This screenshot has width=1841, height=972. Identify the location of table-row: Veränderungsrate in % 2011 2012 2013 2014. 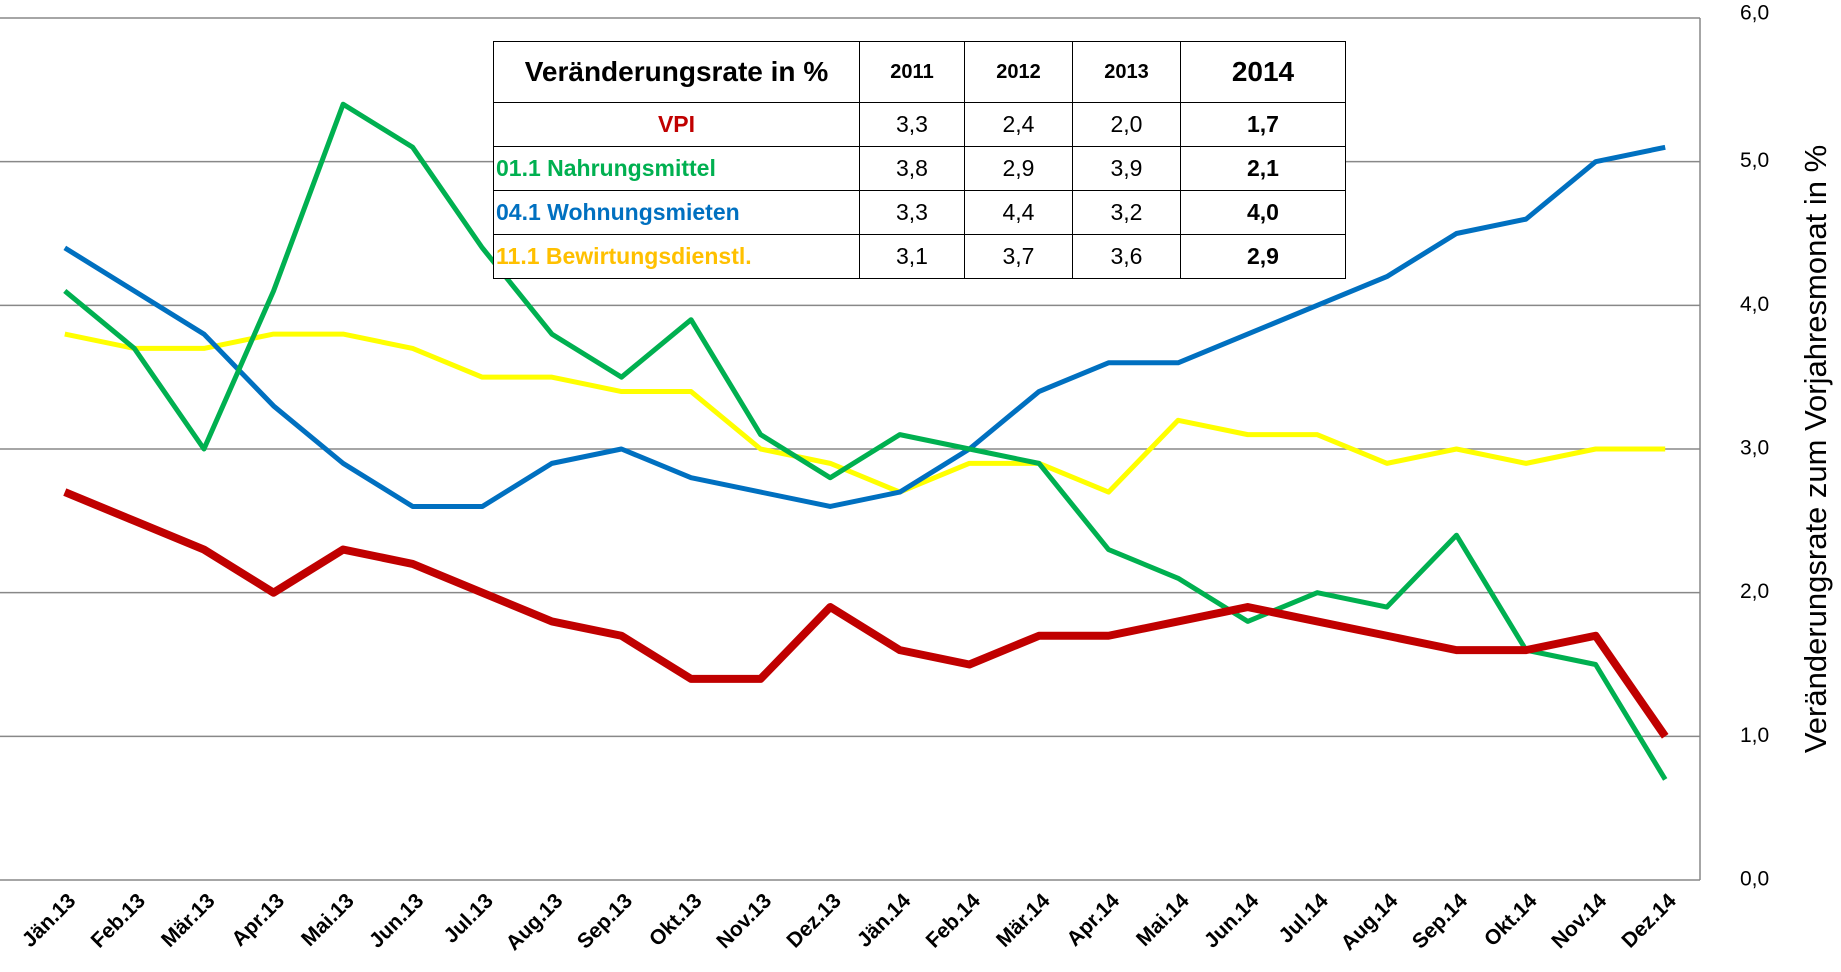
(919, 72).